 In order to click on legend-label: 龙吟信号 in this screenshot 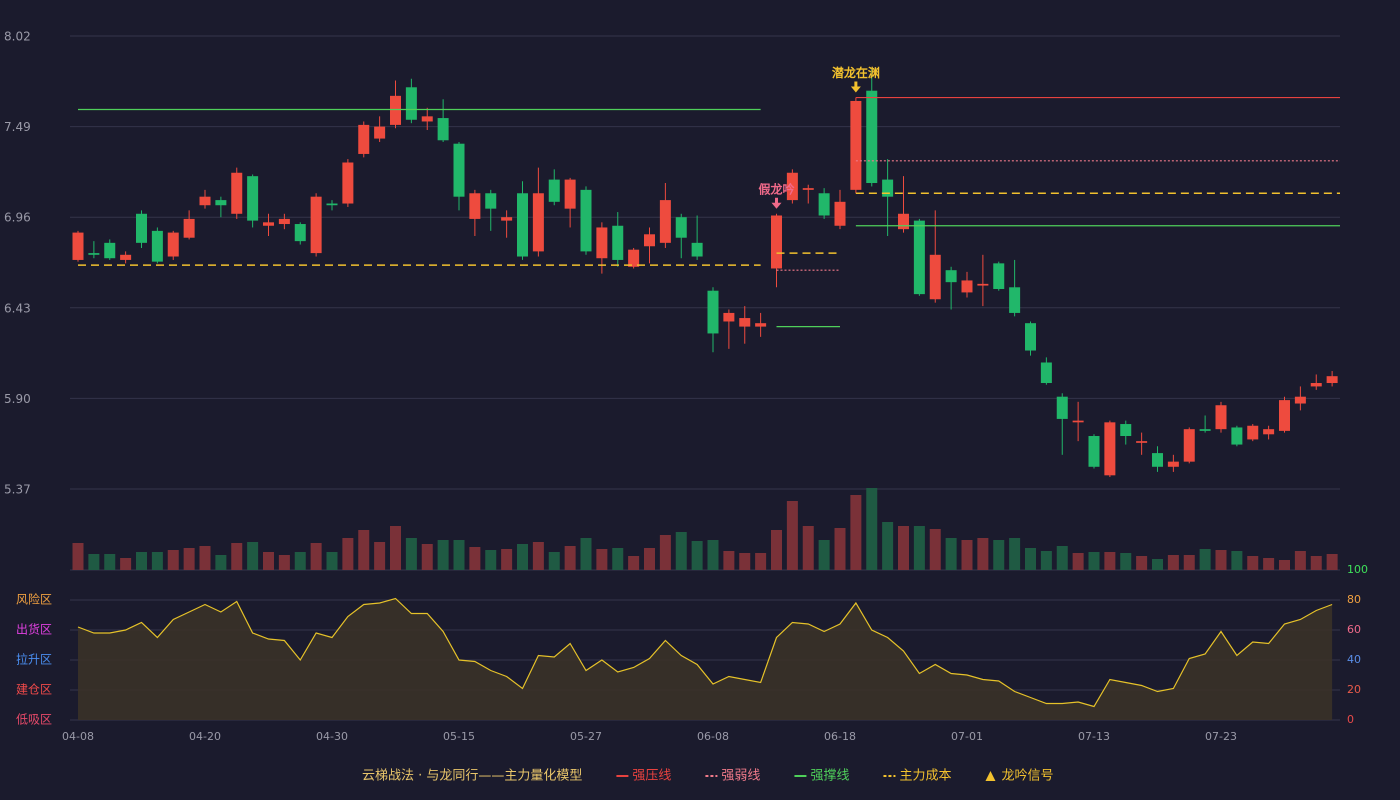, I will do `click(1027, 776)`.